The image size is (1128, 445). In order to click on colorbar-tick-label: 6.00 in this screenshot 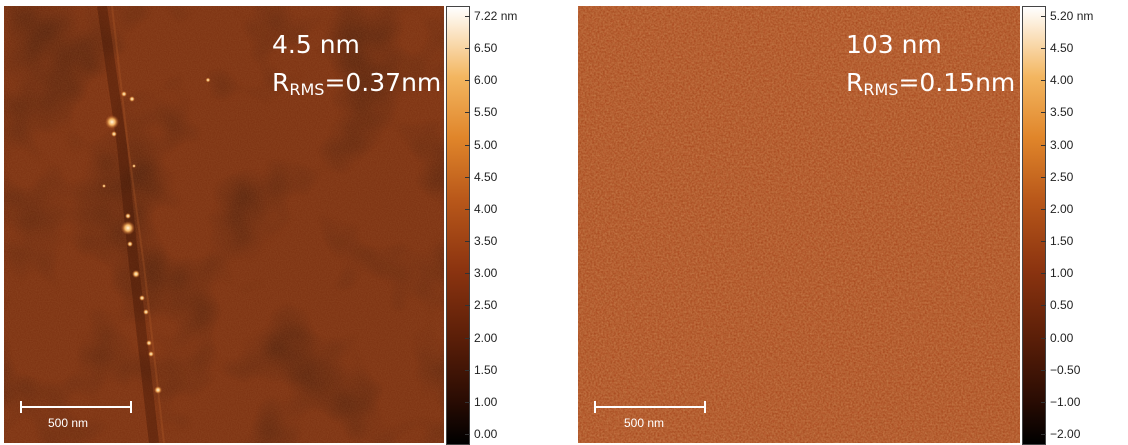, I will do `click(486, 80)`.